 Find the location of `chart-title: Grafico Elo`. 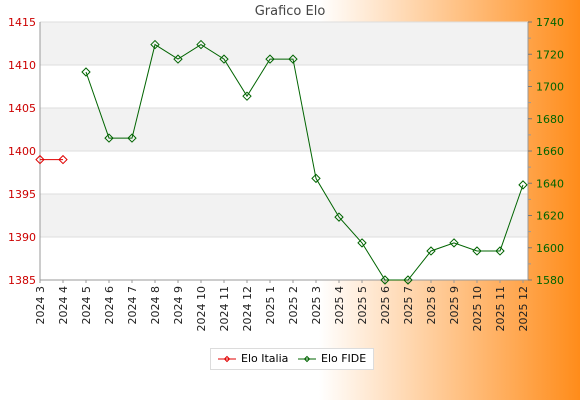

chart-title: Grafico Elo is located at coordinates (290, 11).